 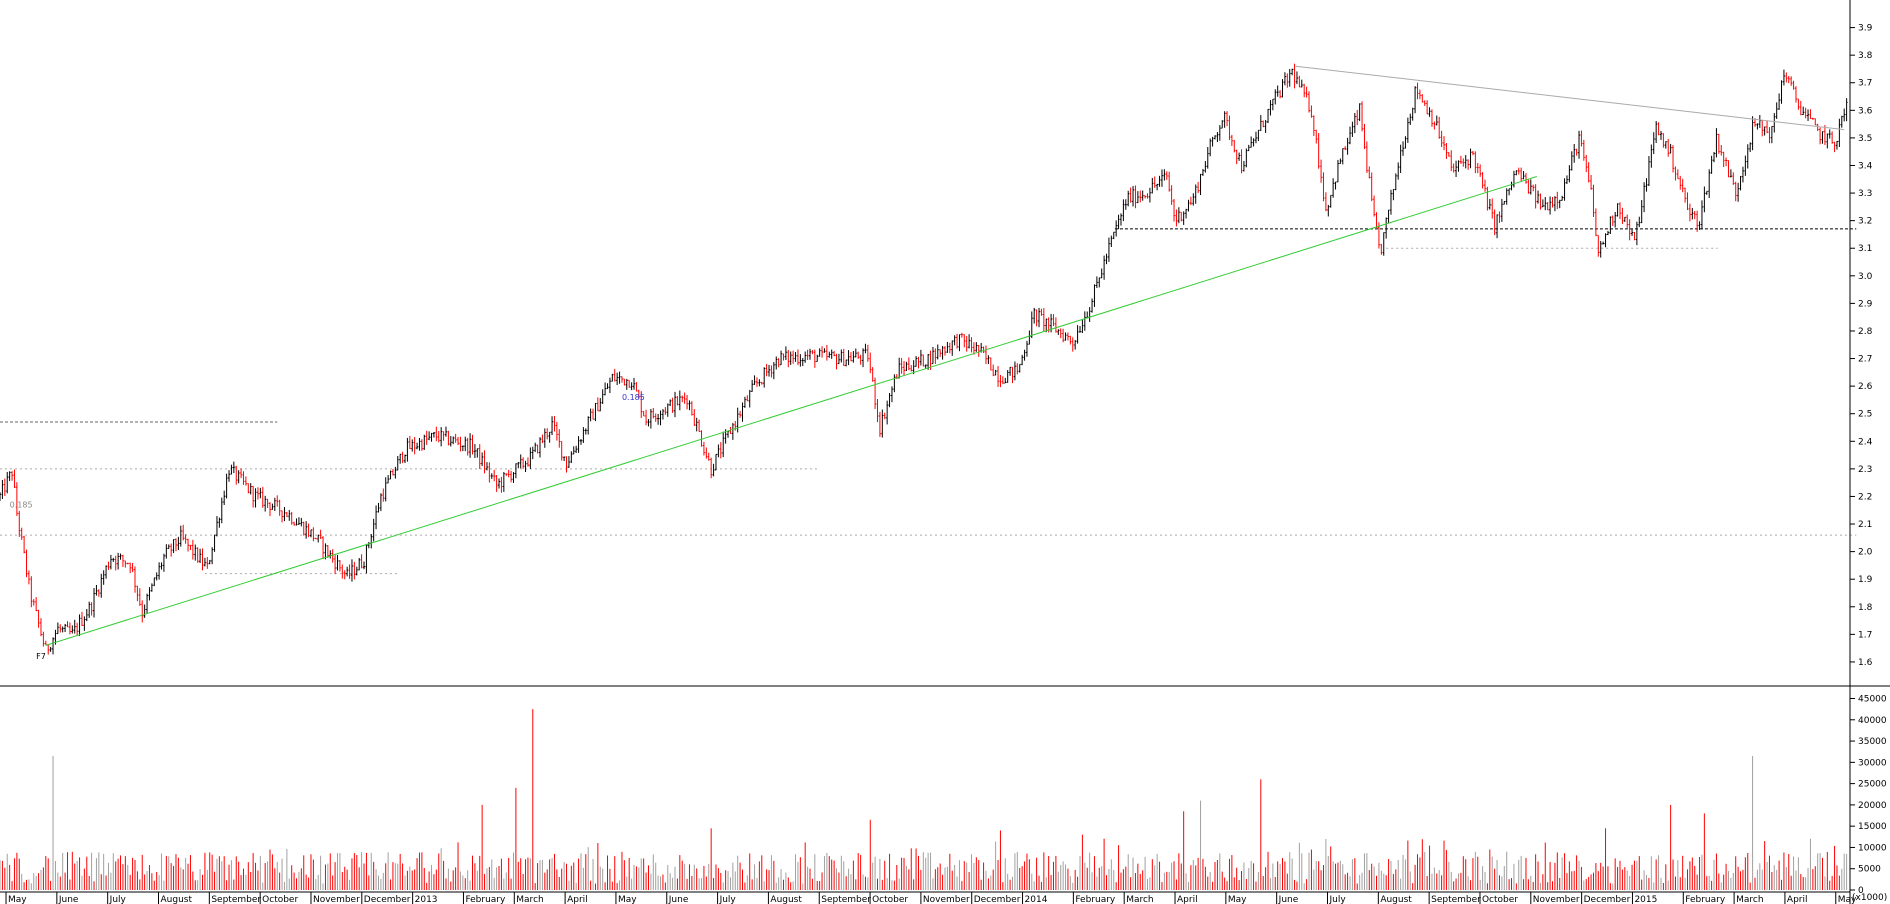 What do you see at coordinates (1865, 29) in the screenshot?
I see `price-tick-label: 3.9` at bounding box center [1865, 29].